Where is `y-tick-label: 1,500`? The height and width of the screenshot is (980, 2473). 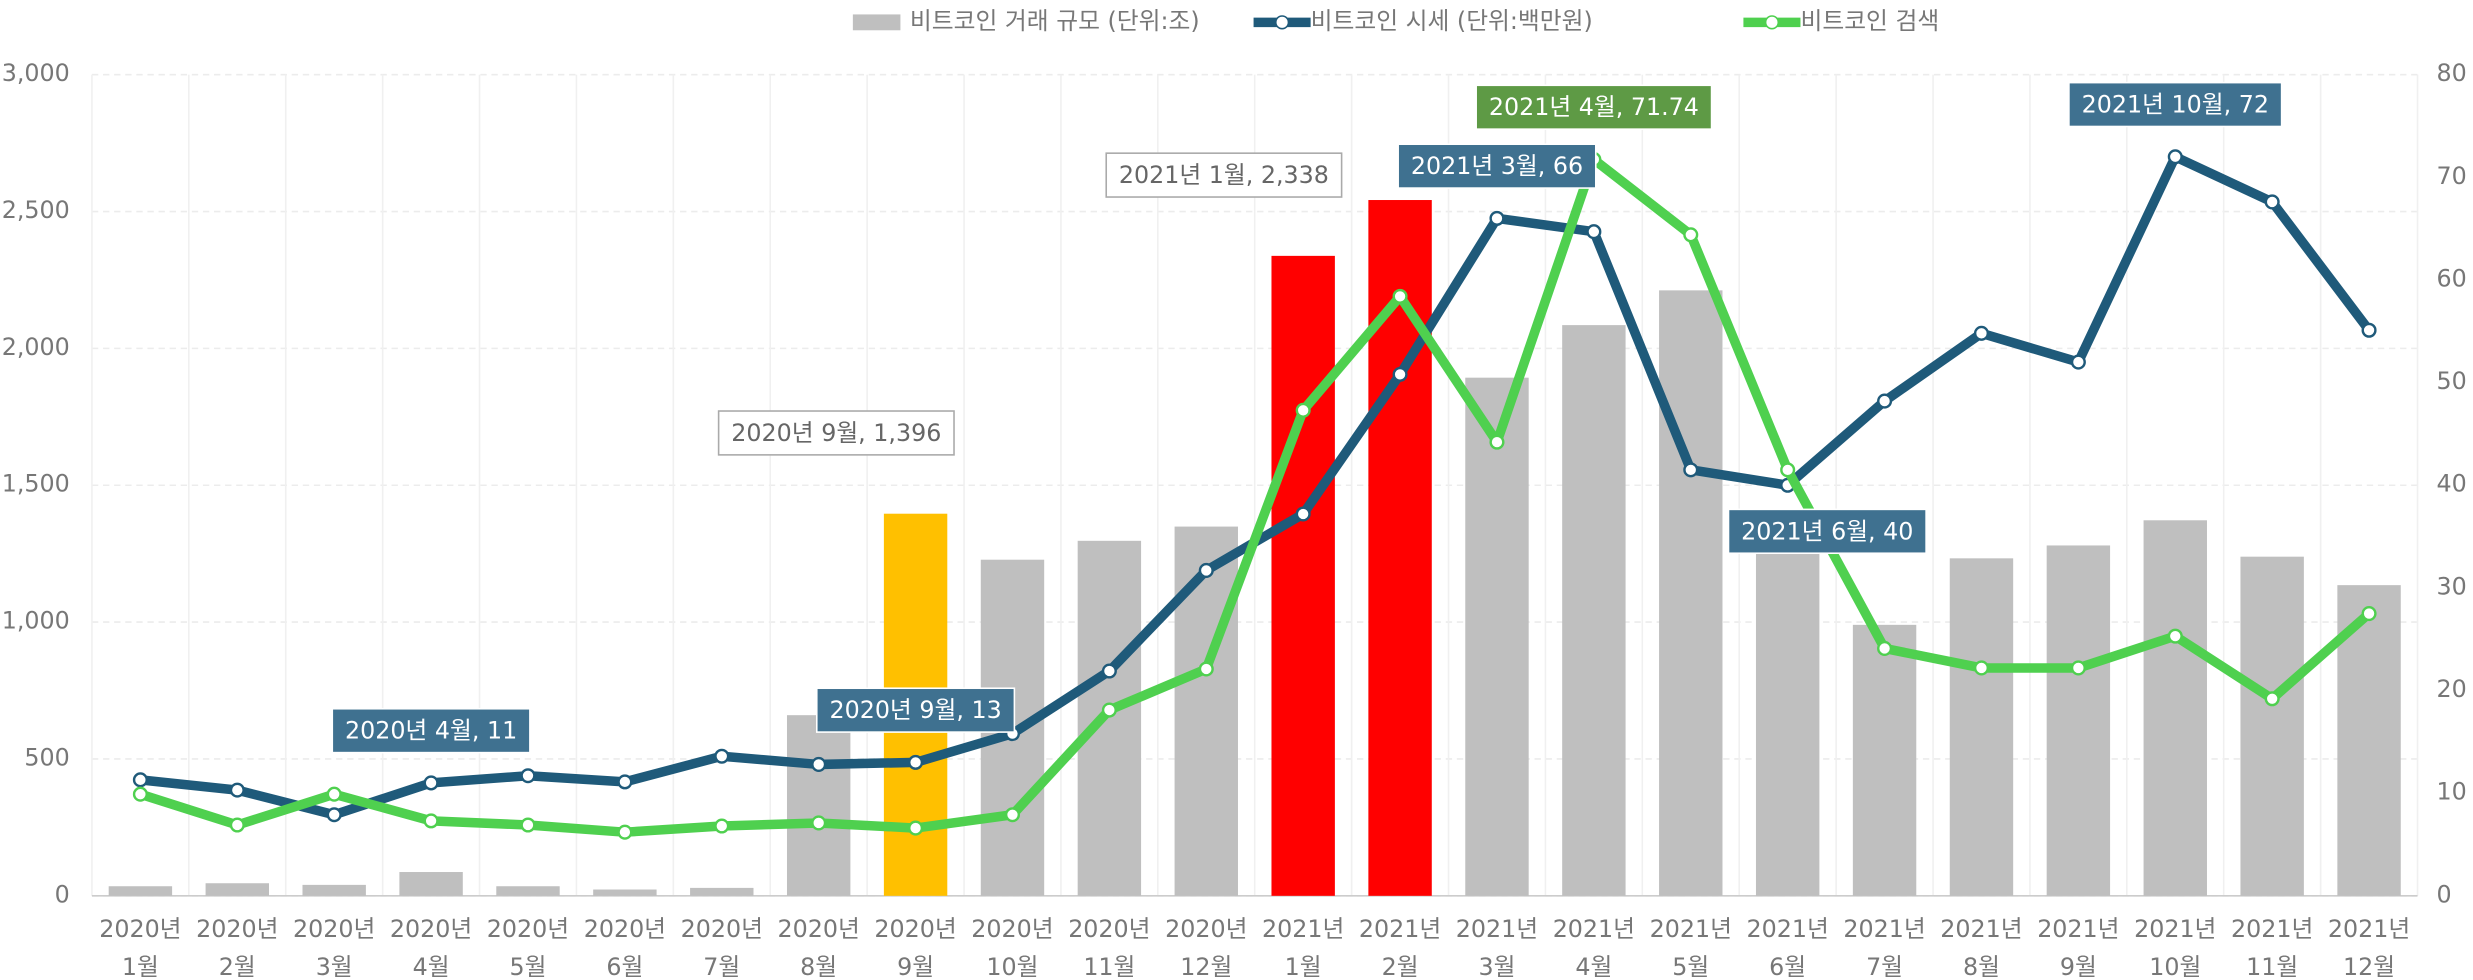 y-tick-label: 1,500 is located at coordinates (36, 484).